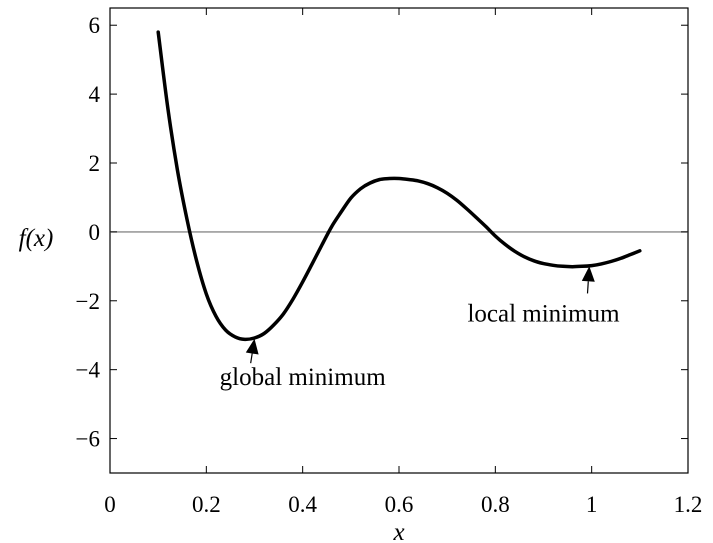 The width and height of the screenshot is (713, 543). I want to click on x-tick-label: 0.8, so click(495, 504).